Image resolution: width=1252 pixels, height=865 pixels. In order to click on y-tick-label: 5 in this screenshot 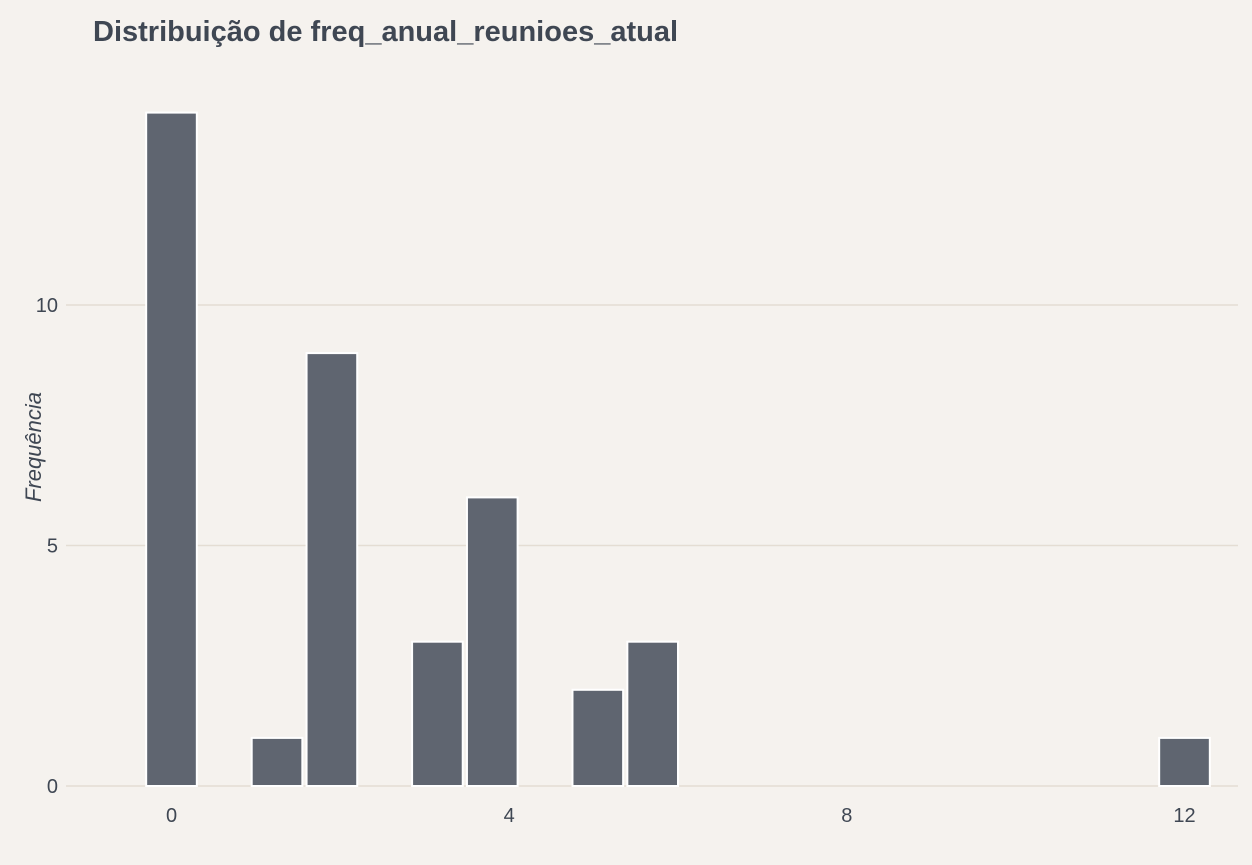, I will do `click(52, 547)`.